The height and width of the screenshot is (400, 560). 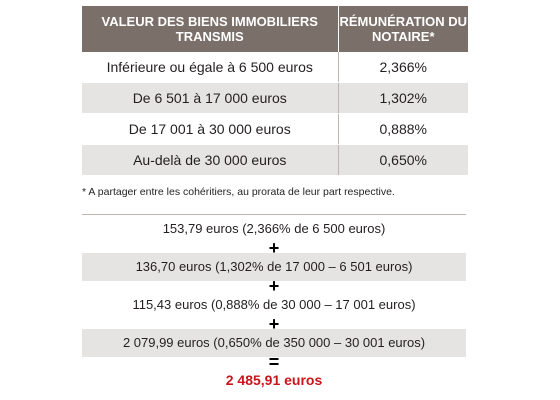 What do you see at coordinates (210, 160) in the screenshot?
I see `range-cell: Au-delà de 30 000 euros` at bounding box center [210, 160].